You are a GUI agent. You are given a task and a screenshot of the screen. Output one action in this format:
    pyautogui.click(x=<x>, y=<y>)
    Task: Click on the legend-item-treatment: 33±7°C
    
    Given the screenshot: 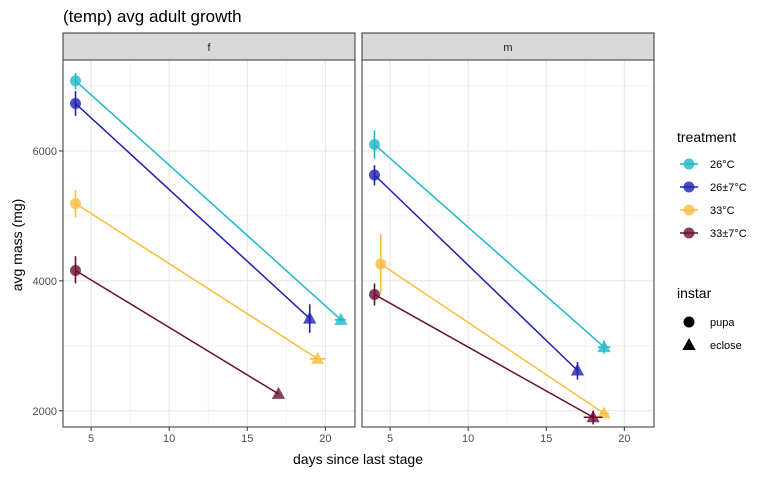 What is the action you would take?
    pyautogui.click(x=713, y=233)
    